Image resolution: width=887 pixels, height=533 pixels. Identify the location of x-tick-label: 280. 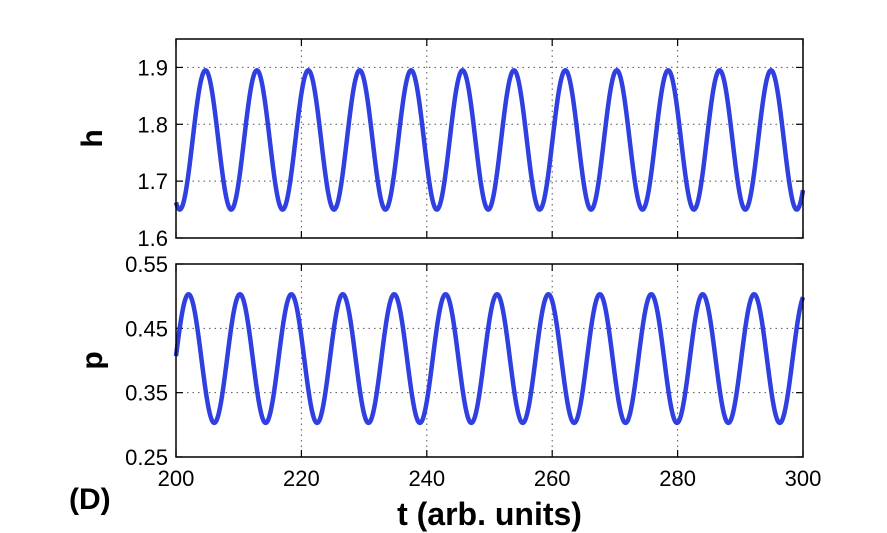
(677, 478).